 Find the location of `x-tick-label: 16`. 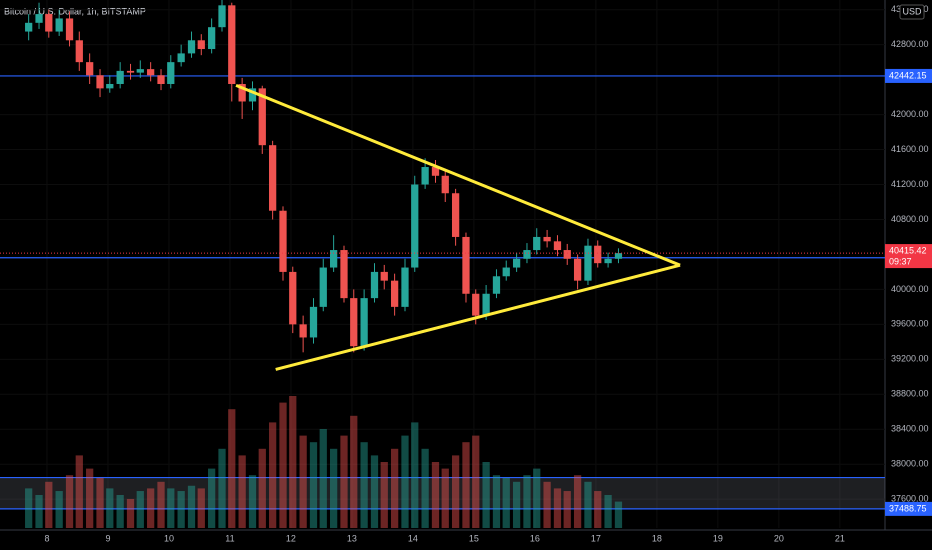

x-tick-label: 16 is located at coordinates (535, 538).